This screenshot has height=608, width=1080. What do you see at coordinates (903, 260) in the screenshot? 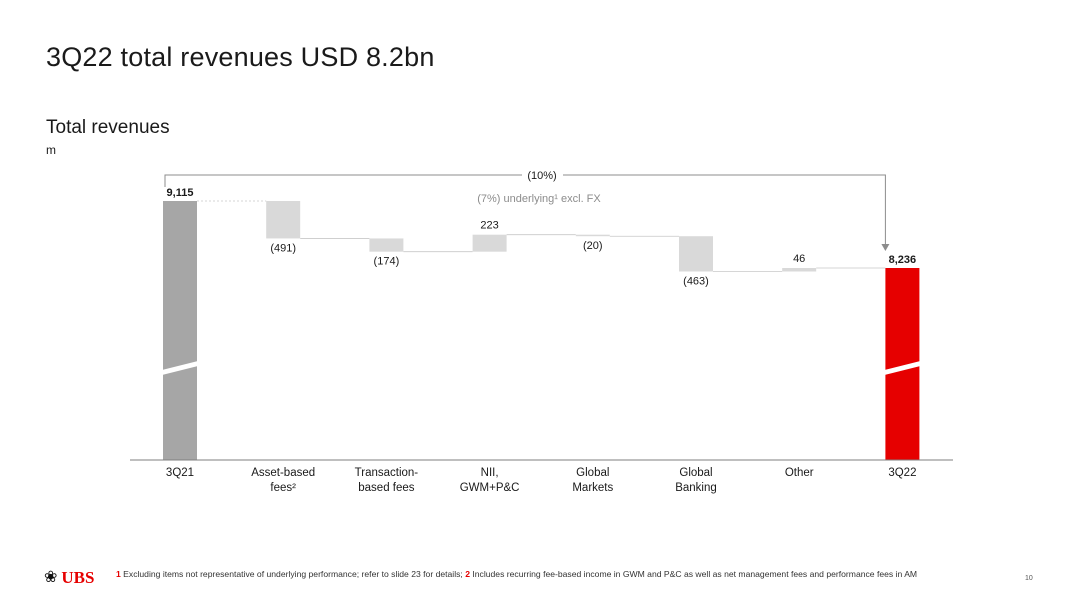
I see `value-label: 8,236` at bounding box center [903, 260].